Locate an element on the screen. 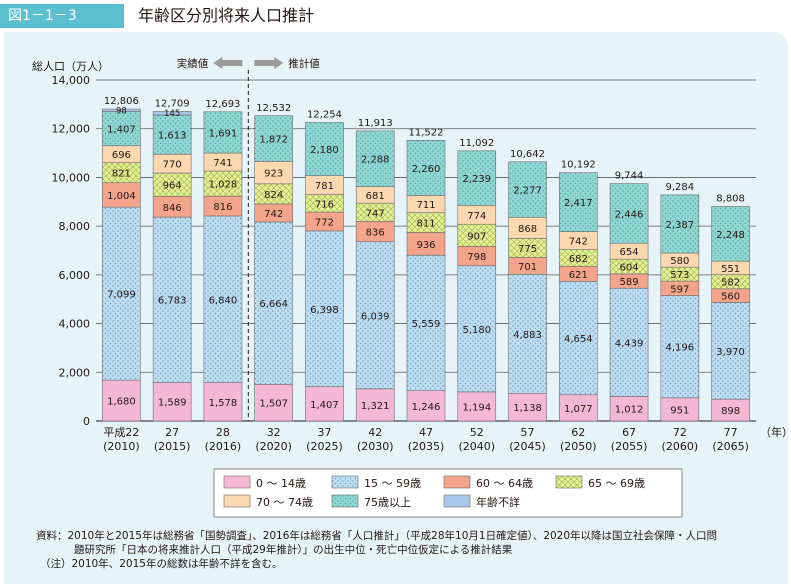 The width and height of the screenshot is (791, 585). data-label: 716 is located at coordinates (324, 204).